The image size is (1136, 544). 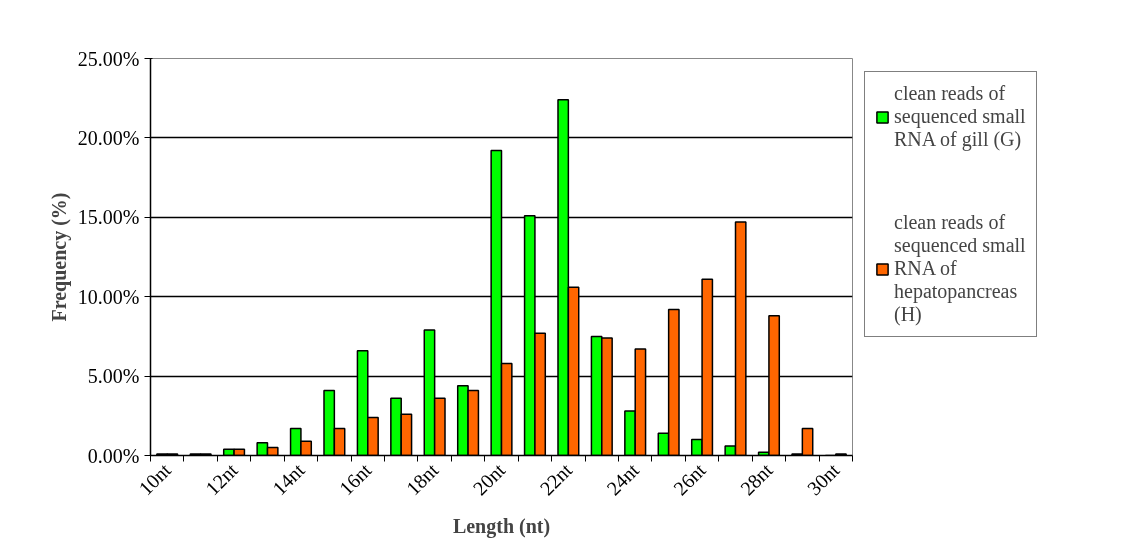 What do you see at coordinates (422, 479) in the screenshot?
I see `x-tick-label: 18nt` at bounding box center [422, 479].